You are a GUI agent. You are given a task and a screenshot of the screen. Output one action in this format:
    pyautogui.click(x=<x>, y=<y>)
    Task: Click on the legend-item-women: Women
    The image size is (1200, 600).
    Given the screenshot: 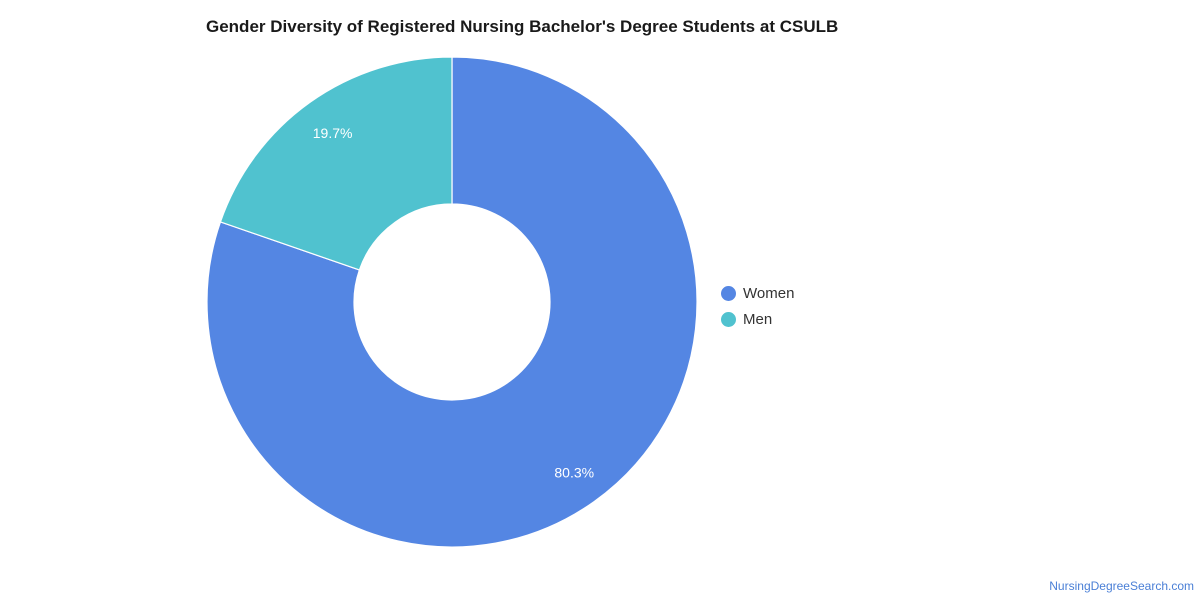 What is the action you would take?
    pyautogui.click(x=757, y=293)
    